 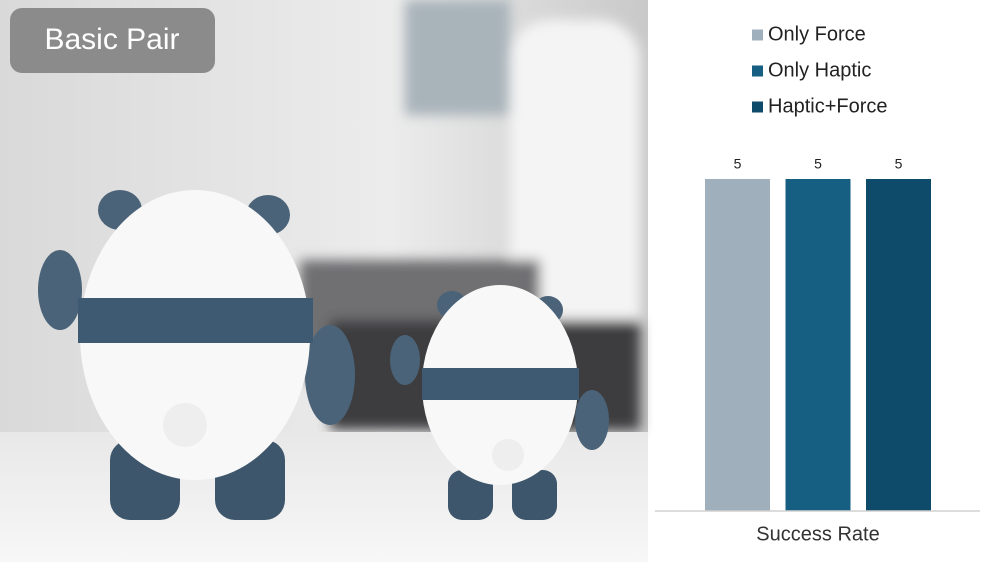 I want to click on small-panda, so click(x=499, y=402).